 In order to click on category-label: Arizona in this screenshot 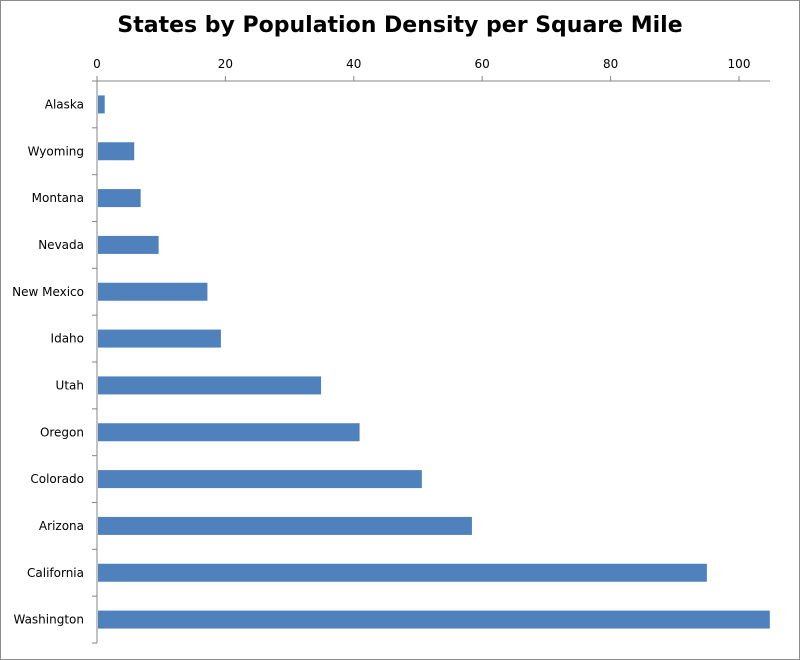, I will do `click(61, 526)`.